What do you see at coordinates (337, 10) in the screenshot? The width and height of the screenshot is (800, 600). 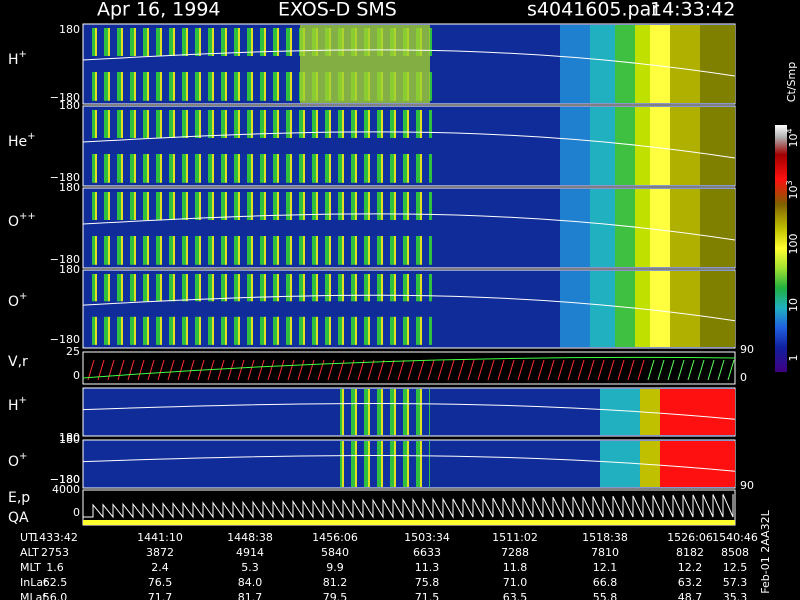 I see `instrument: EXOS-D SMS` at bounding box center [337, 10].